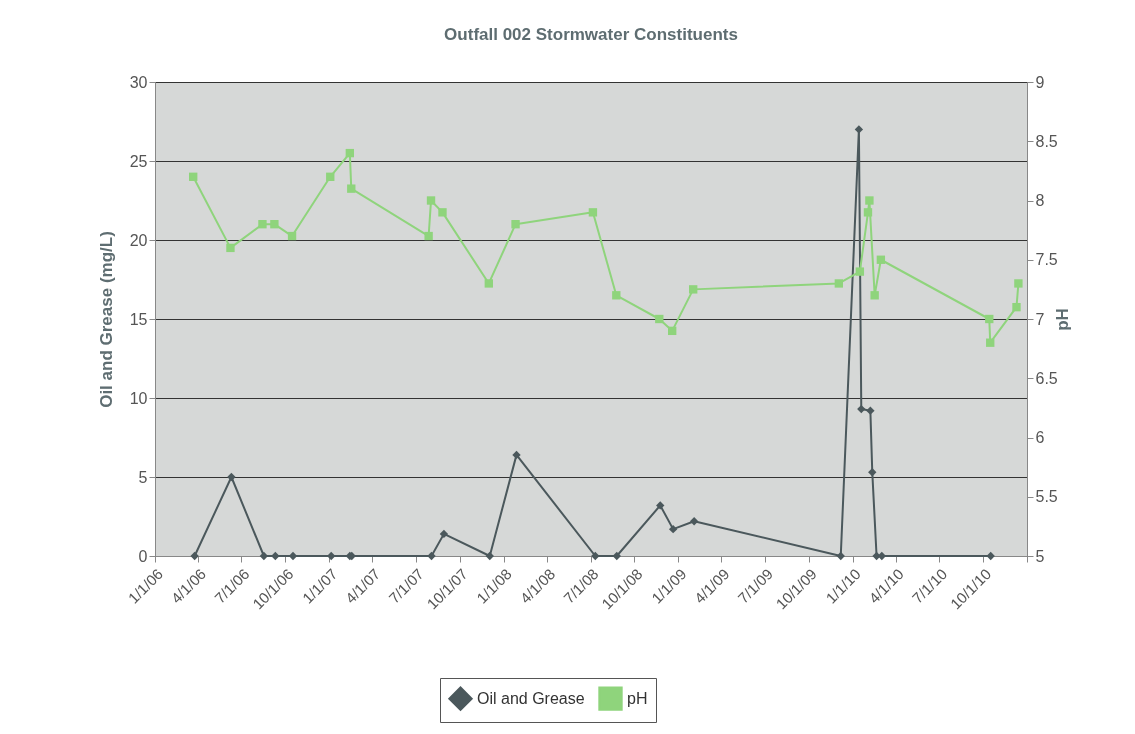 This screenshot has height=734, width=1135. Describe the element at coordinates (143, 556) in the screenshot. I see `y-tick-label: 0` at that location.